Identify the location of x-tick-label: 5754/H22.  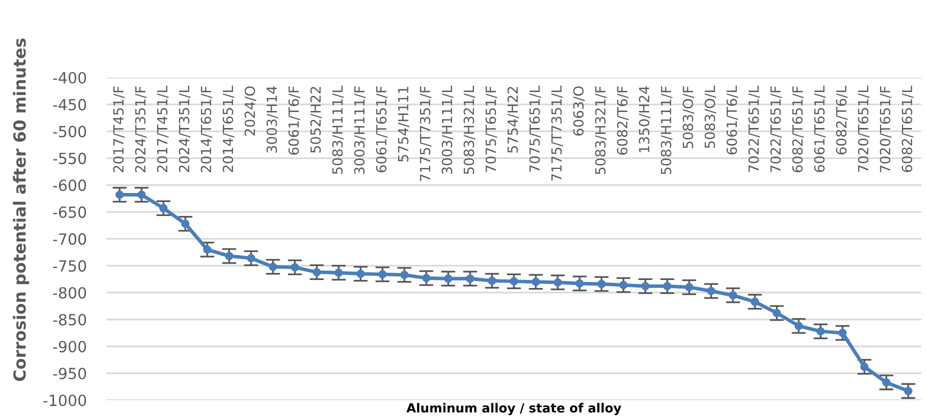
(513, 119).